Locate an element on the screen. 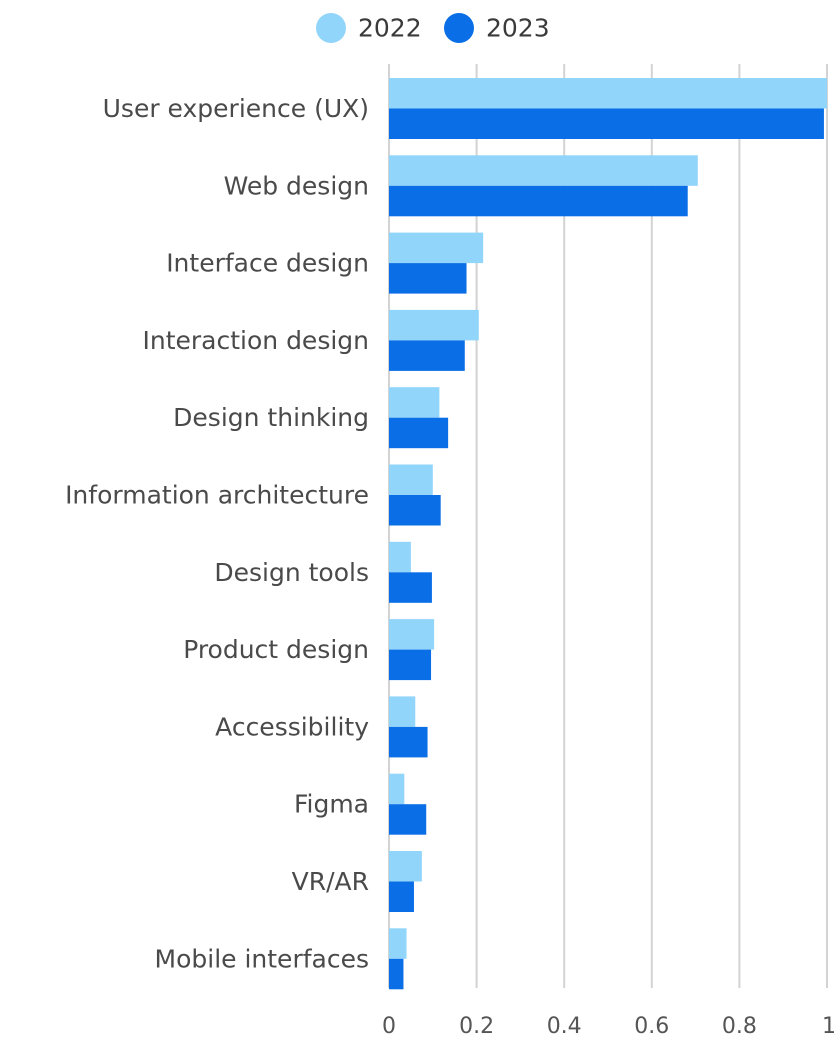  legend-item-2023: 2023 is located at coordinates (497, 28).